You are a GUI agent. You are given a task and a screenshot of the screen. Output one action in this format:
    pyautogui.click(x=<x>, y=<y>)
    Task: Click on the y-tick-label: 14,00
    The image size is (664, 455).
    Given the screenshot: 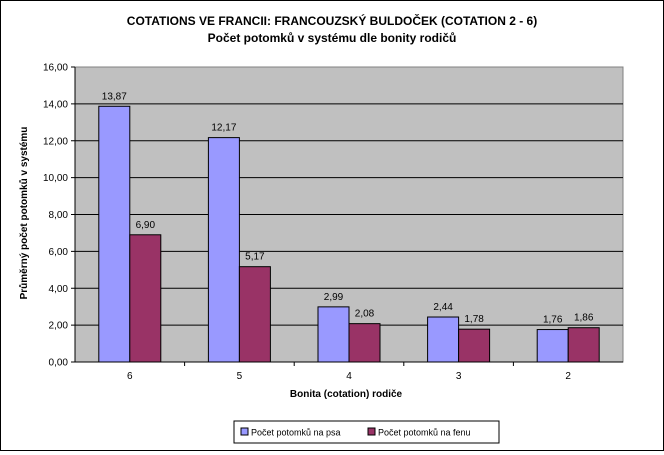 What is the action you would take?
    pyautogui.click(x=55, y=104)
    